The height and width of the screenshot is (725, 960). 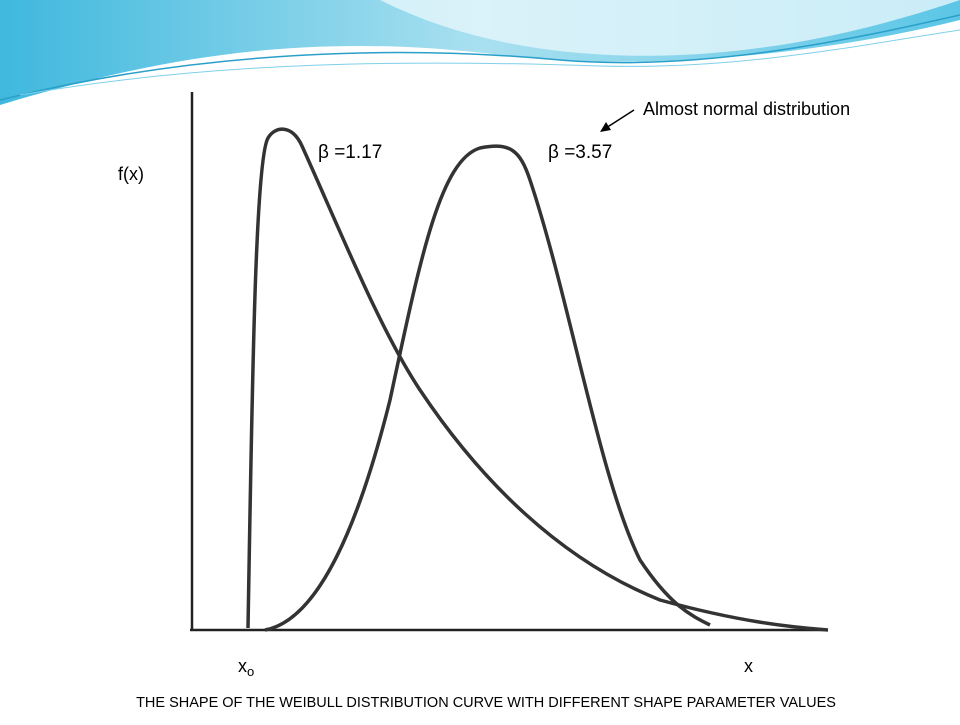 What do you see at coordinates (605, 127) in the screenshot?
I see `arrow-head` at bounding box center [605, 127].